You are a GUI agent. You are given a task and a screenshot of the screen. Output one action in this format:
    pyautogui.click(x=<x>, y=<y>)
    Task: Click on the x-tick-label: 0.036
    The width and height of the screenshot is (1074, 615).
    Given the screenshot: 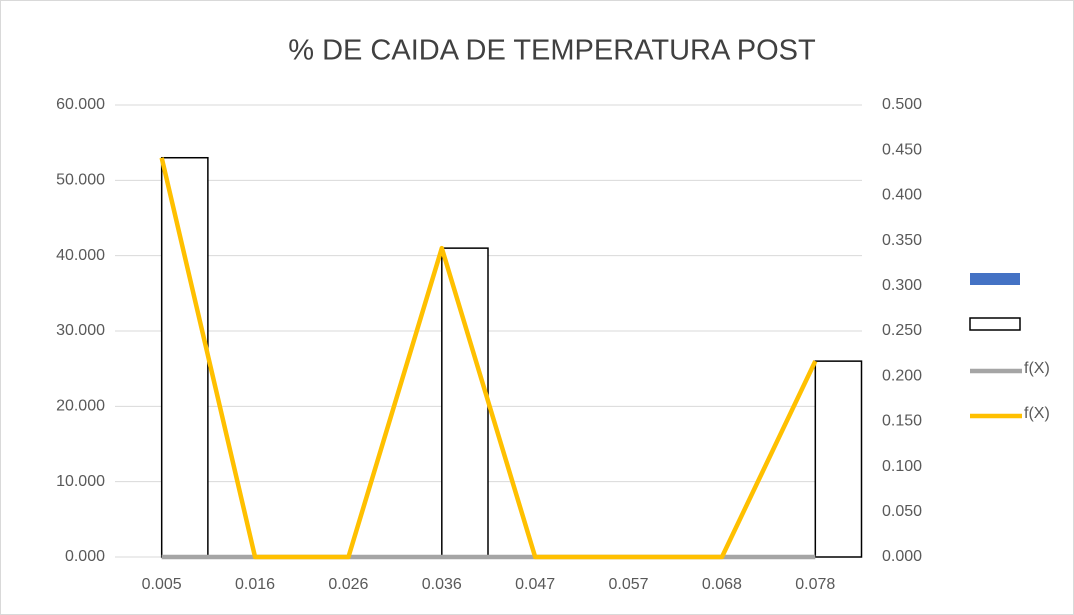 What is the action you would take?
    pyautogui.click(x=442, y=584)
    